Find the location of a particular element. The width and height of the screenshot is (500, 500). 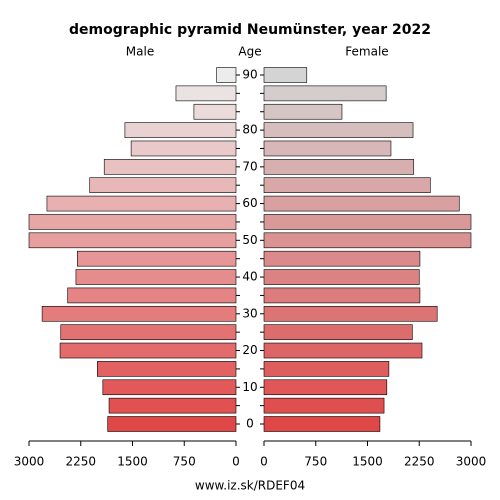

legend-male: Male is located at coordinates (140, 52).